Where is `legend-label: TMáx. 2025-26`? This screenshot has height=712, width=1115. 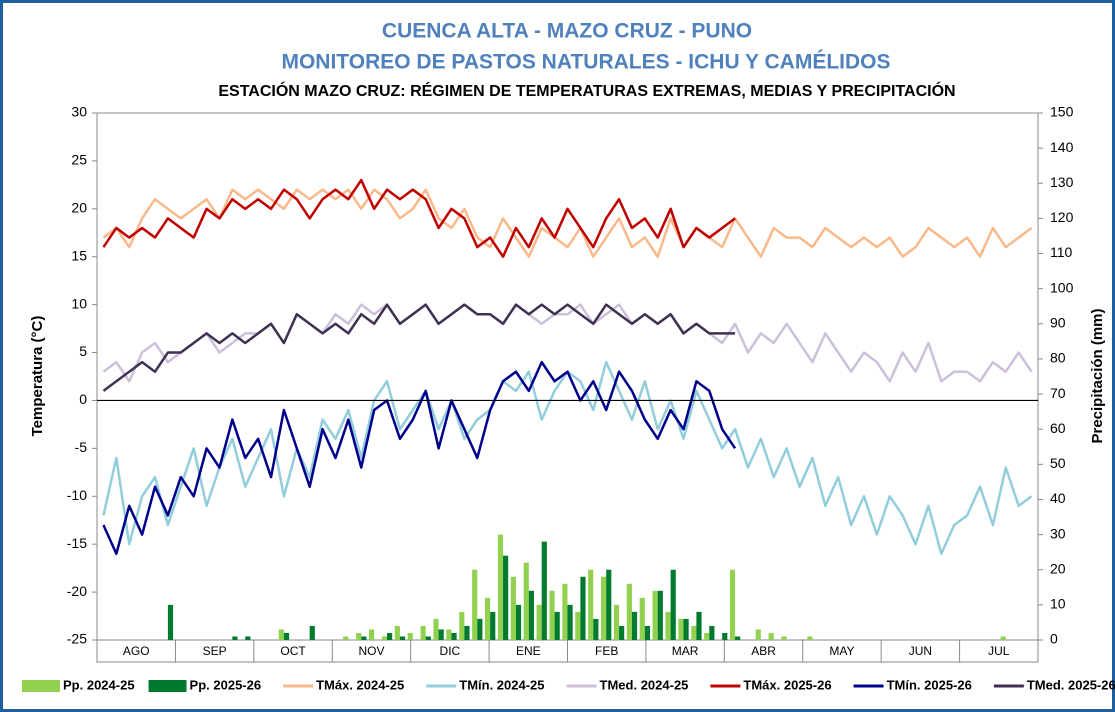 legend-label: TMáx. 2025-26 is located at coordinates (787, 684).